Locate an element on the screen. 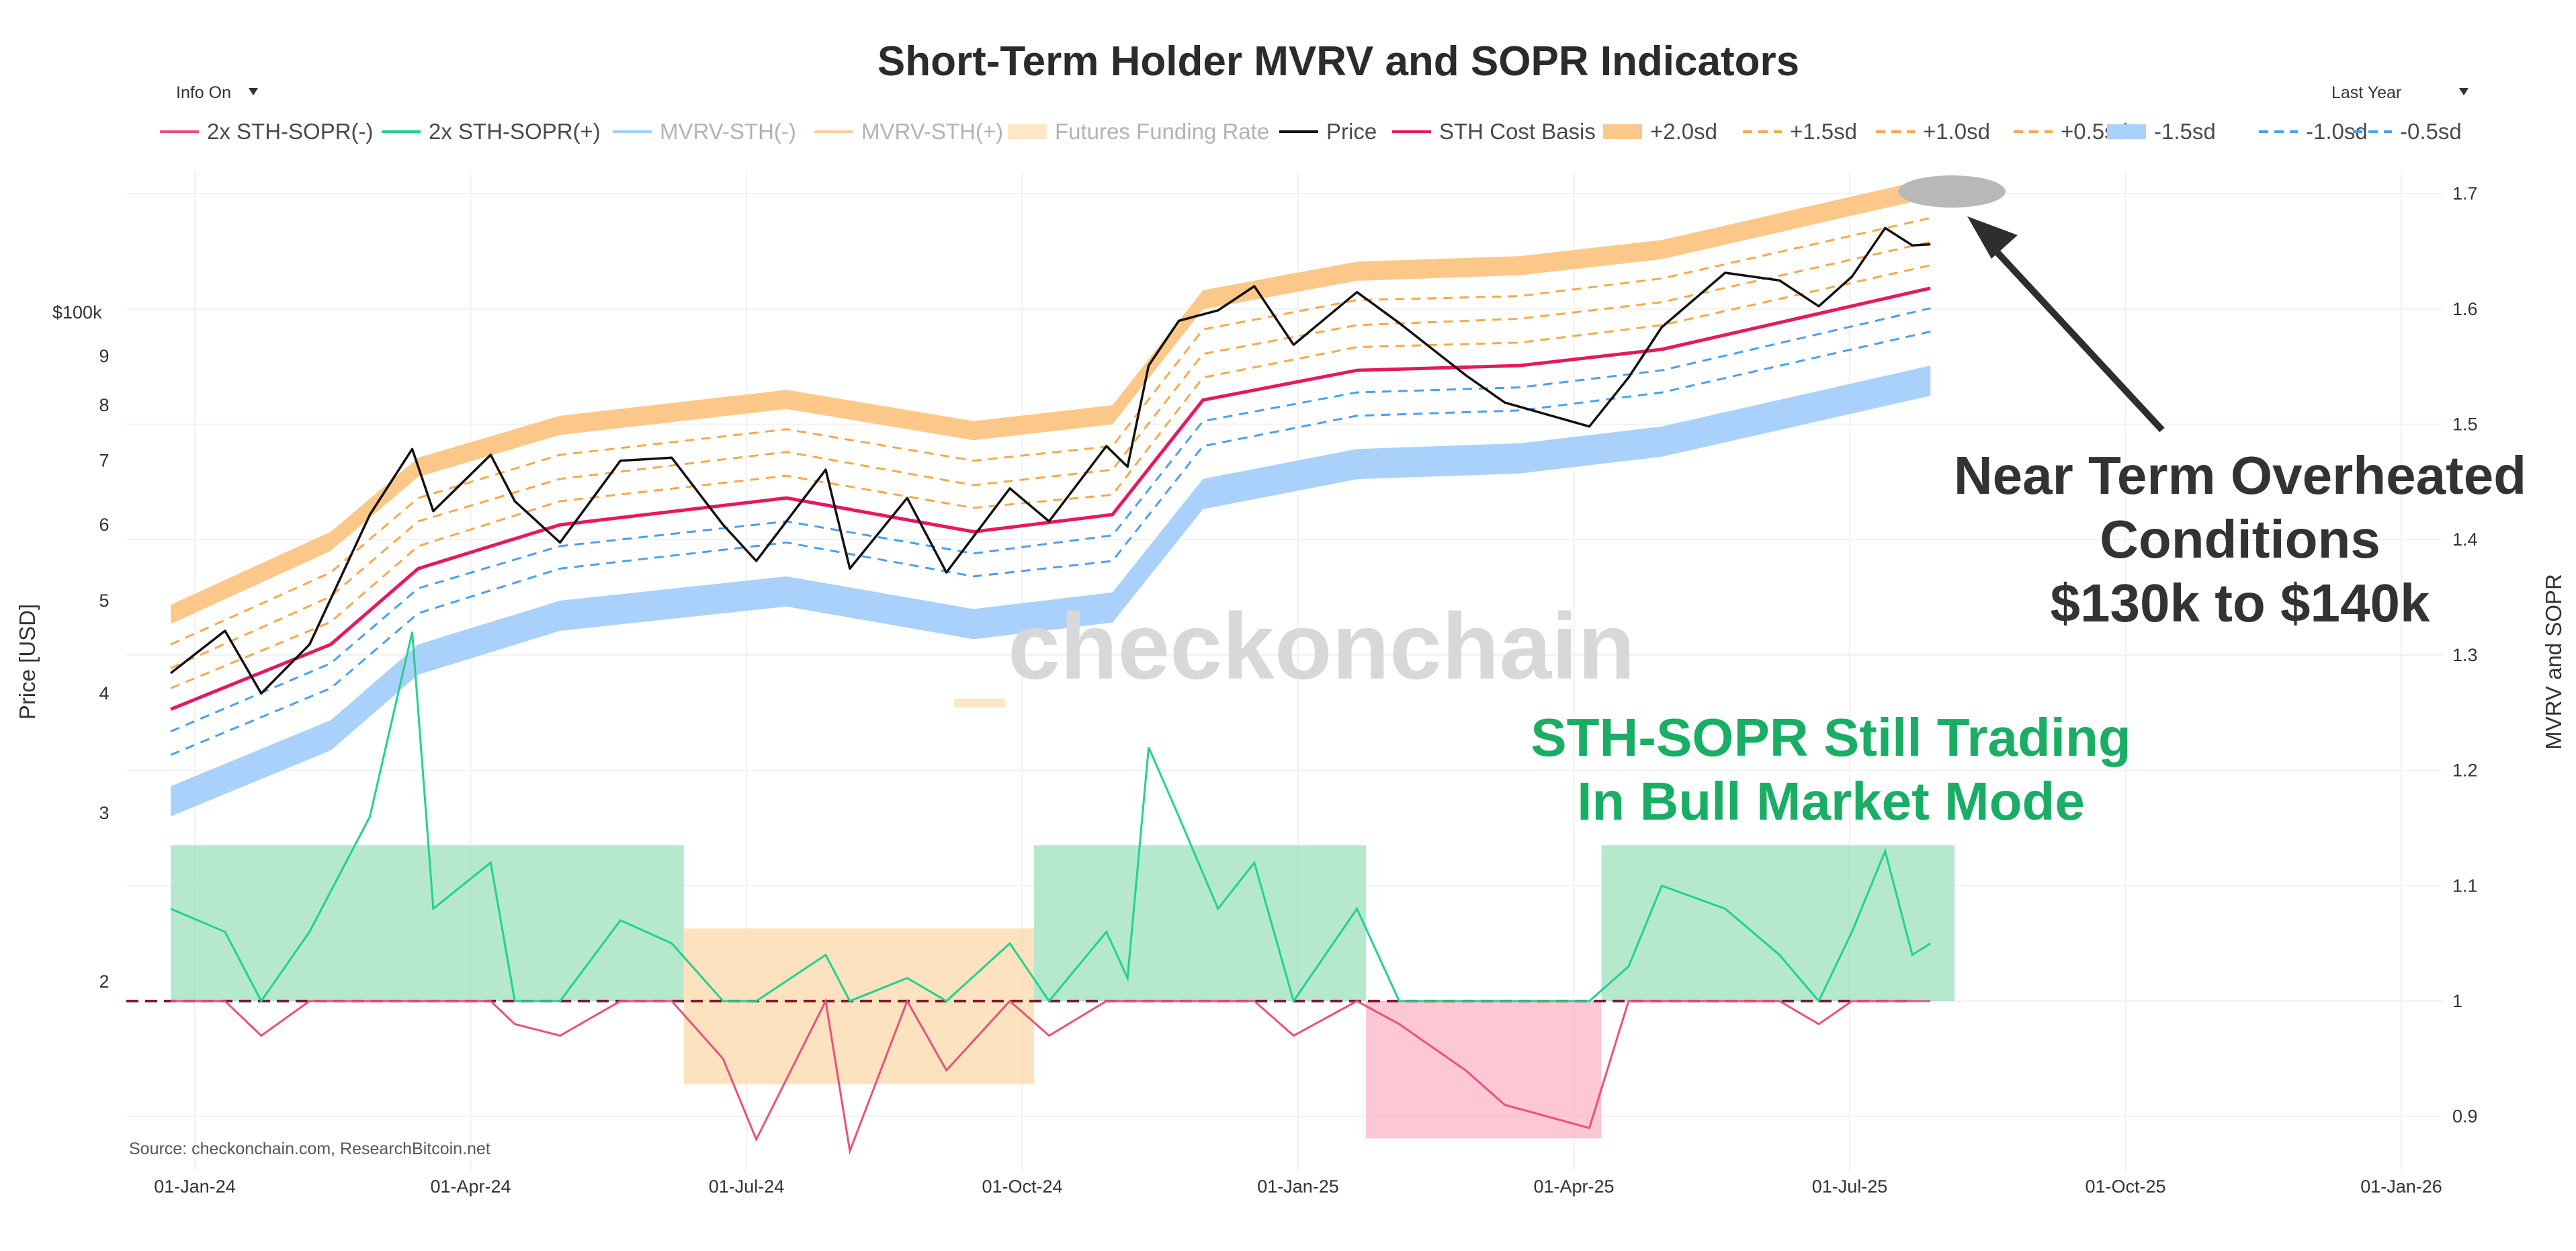 The height and width of the screenshot is (1251, 2576). y-left-tick-label: 8 is located at coordinates (104, 405).